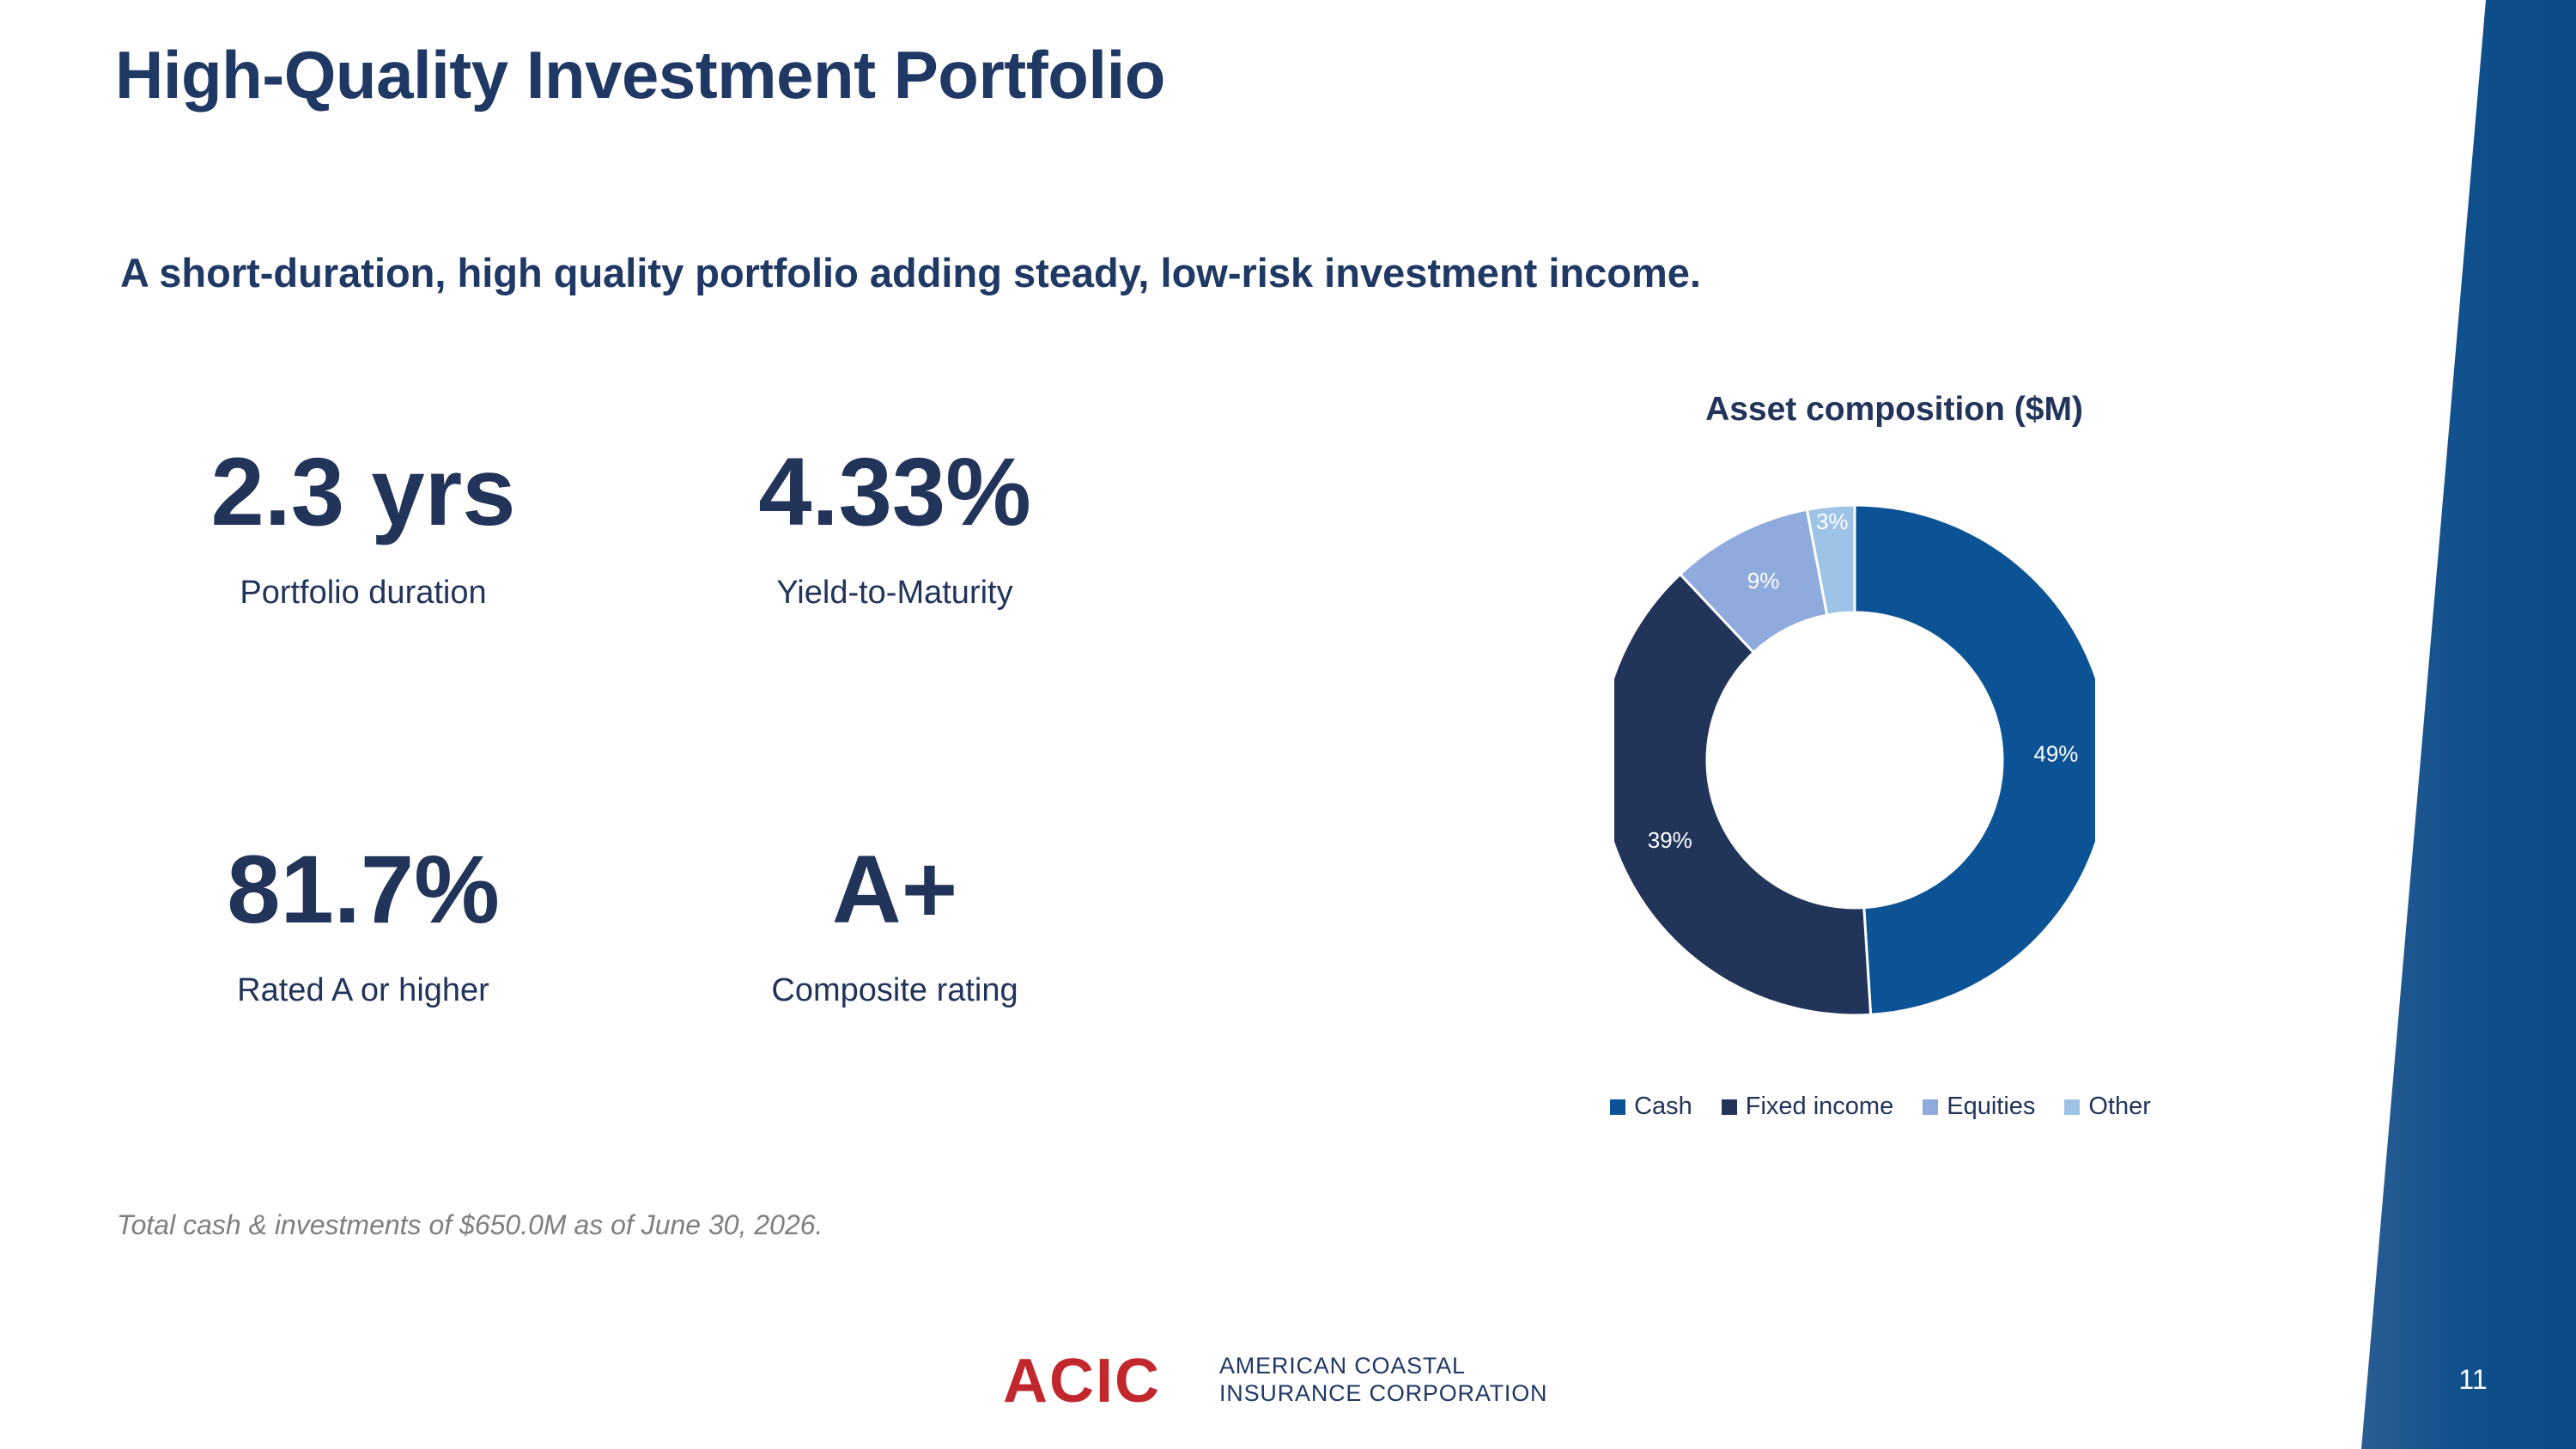 Image resolution: width=2576 pixels, height=1449 pixels. What do you see at coordinates (1820, 1106) in the screenshot?
I see `legend-label: Fixed income` at bounding box center [1820, 1106].